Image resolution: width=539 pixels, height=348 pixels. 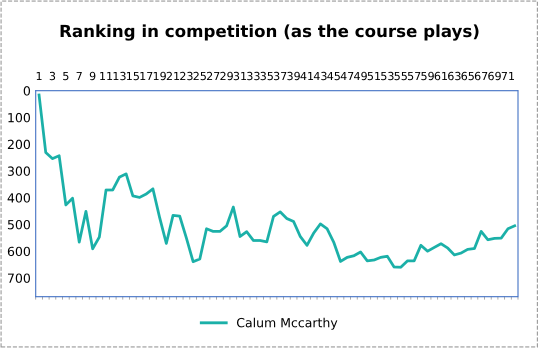 What do you see at coordinates (269, 32) in the screenshot?
I see `chart-title: Ranking in competition (as the course plays)` at bounding box center [269, 32].